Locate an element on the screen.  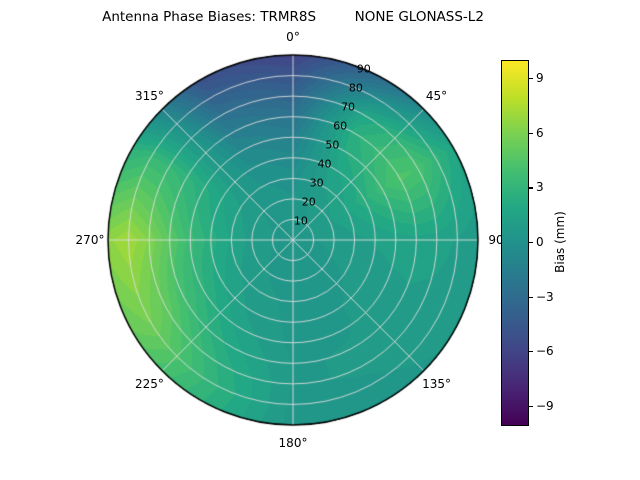
radial-tick-label: 80 is located at coordinates (355, 88).